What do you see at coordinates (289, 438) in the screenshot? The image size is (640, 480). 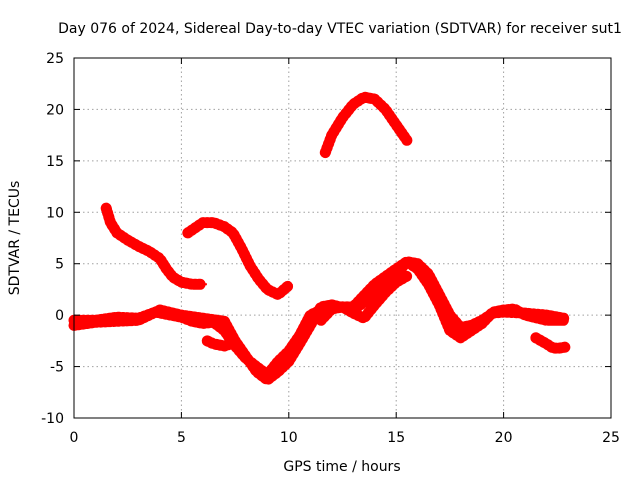 I see `x-tick-label: 10` at bounding box center [289, 438].